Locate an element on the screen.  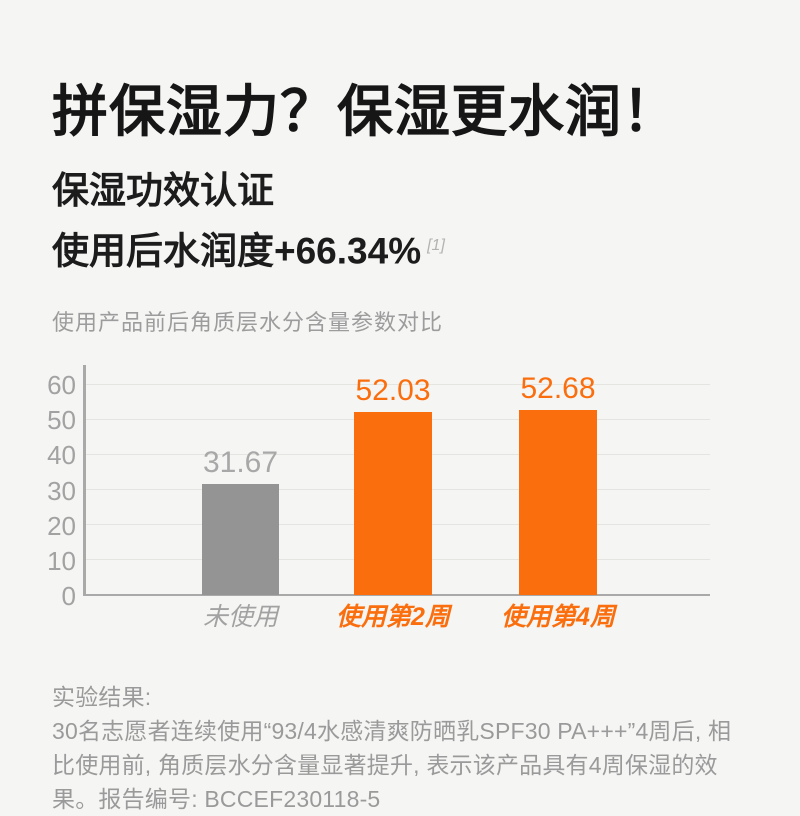
y-tick-label-0: 0 is located at coordinates (68, 596).